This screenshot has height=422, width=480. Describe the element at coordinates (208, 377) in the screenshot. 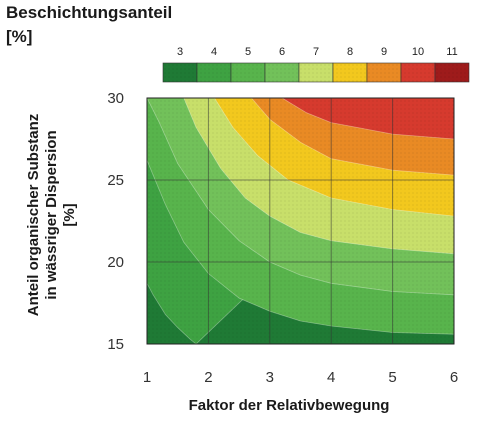

I see `x-tick-label: 2` at that location.